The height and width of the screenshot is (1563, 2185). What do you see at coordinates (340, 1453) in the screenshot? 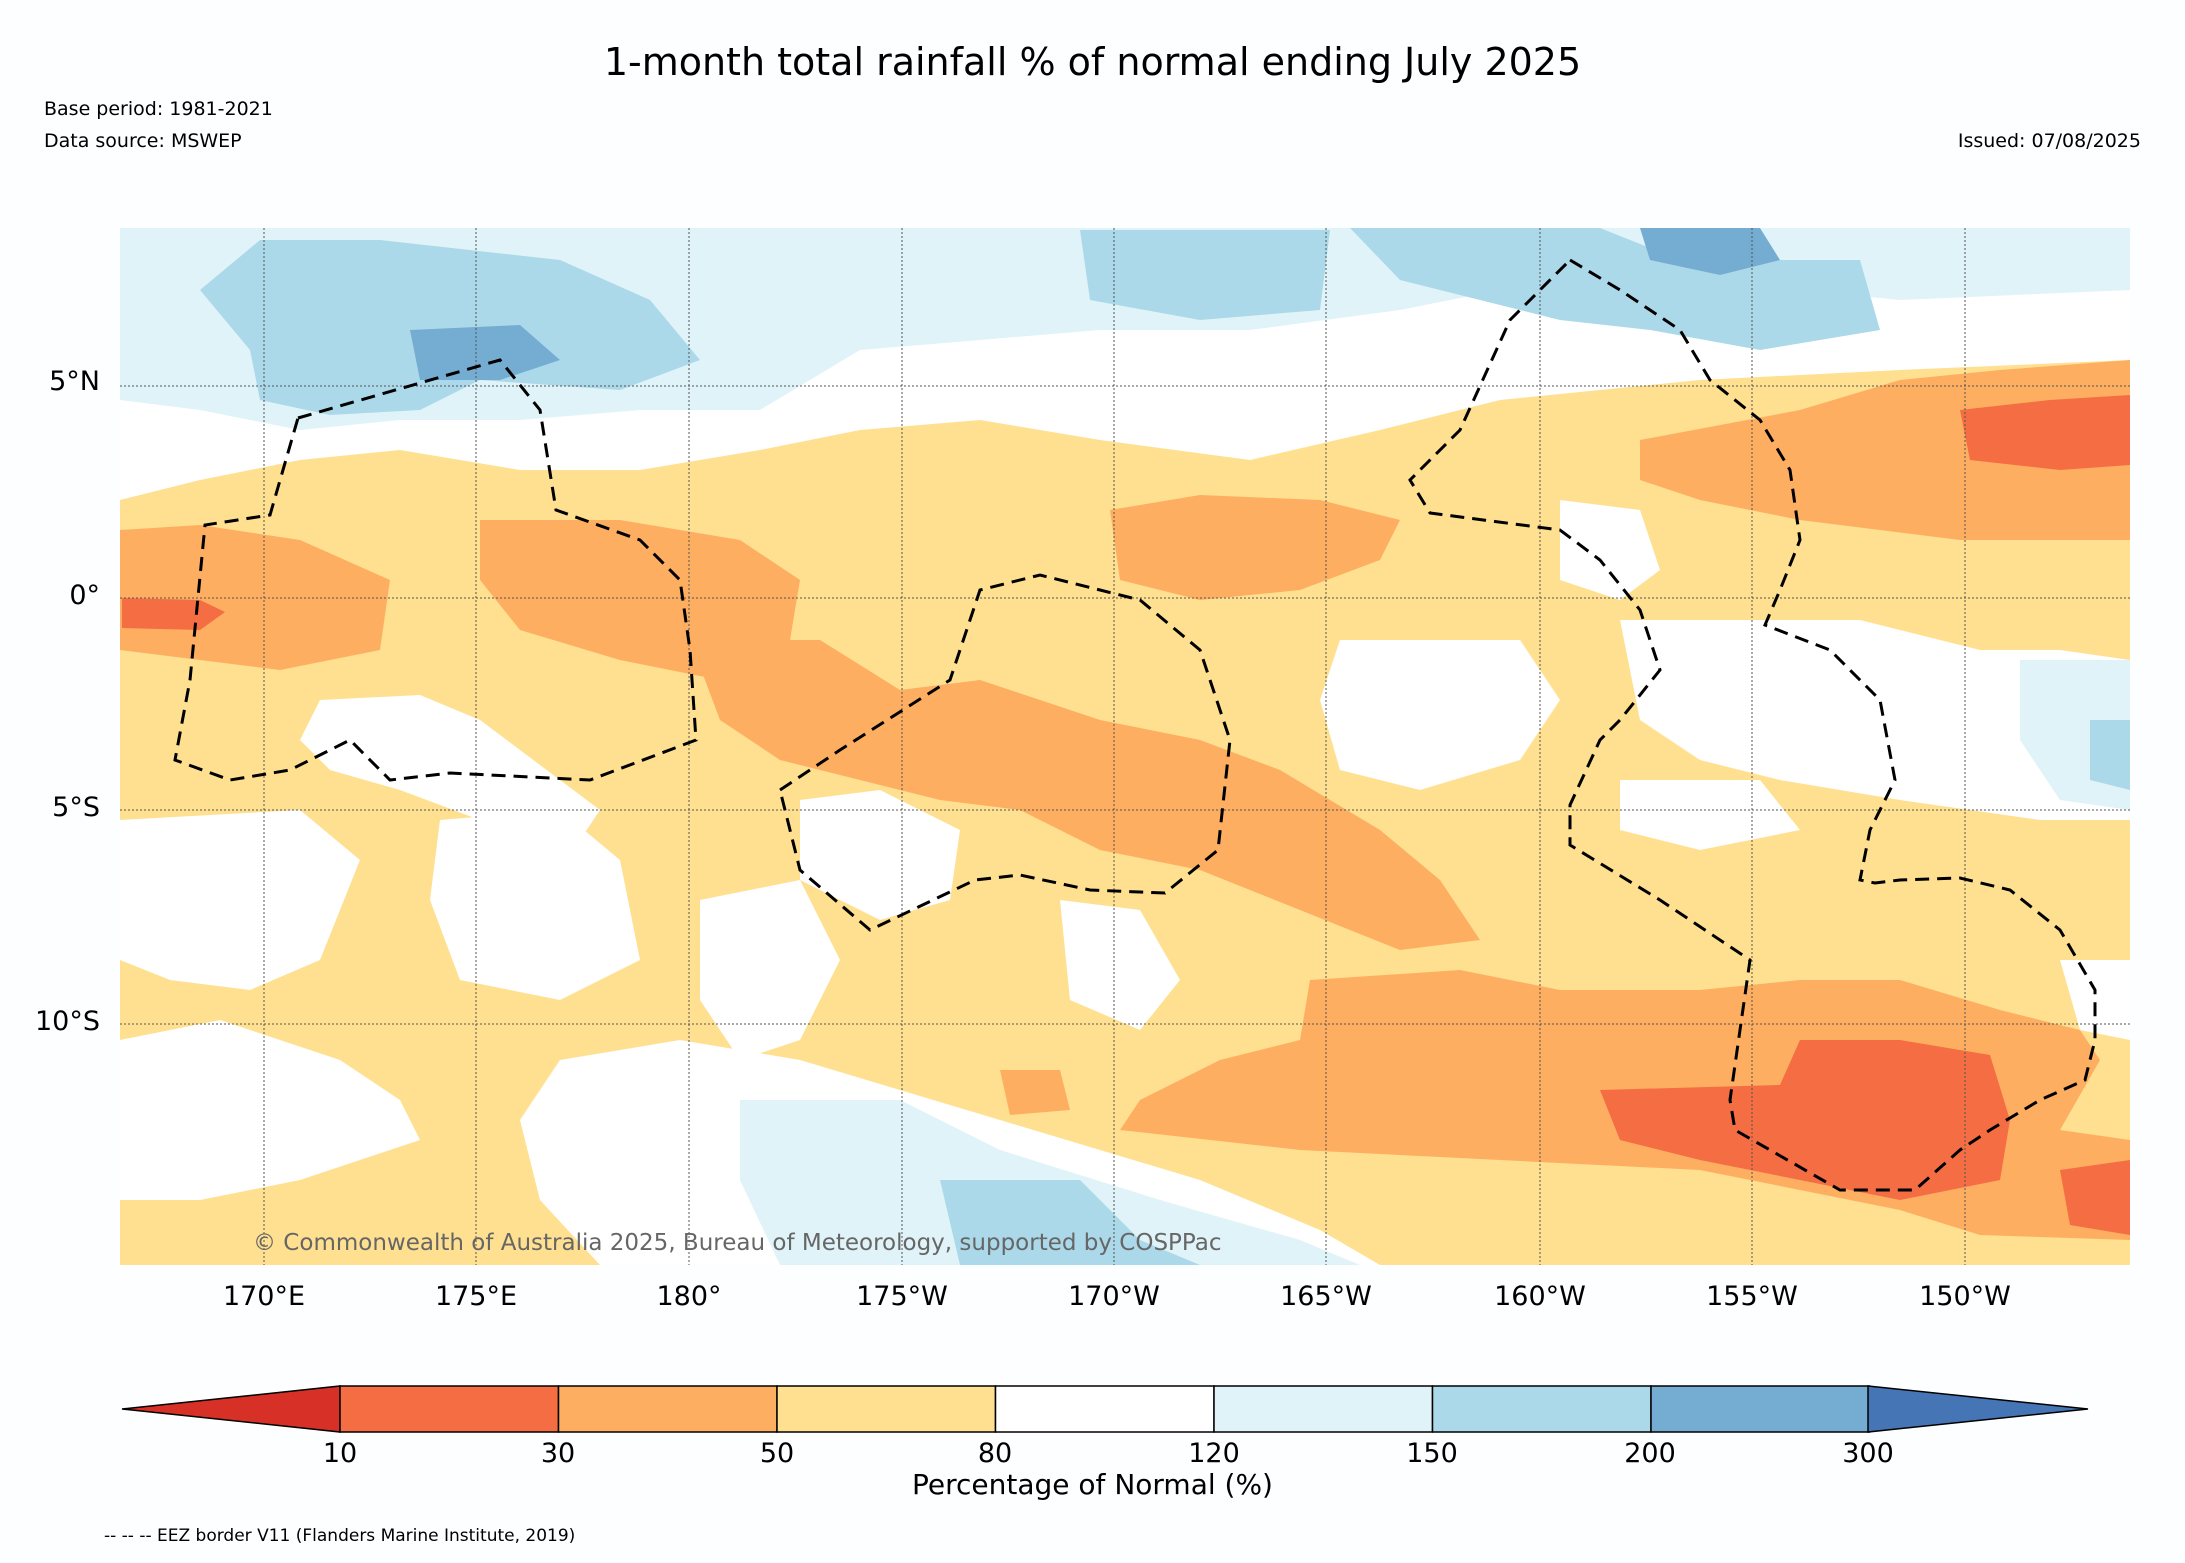
I see `colorbar-tick-10: 10` at bounding box center [340, 1453].